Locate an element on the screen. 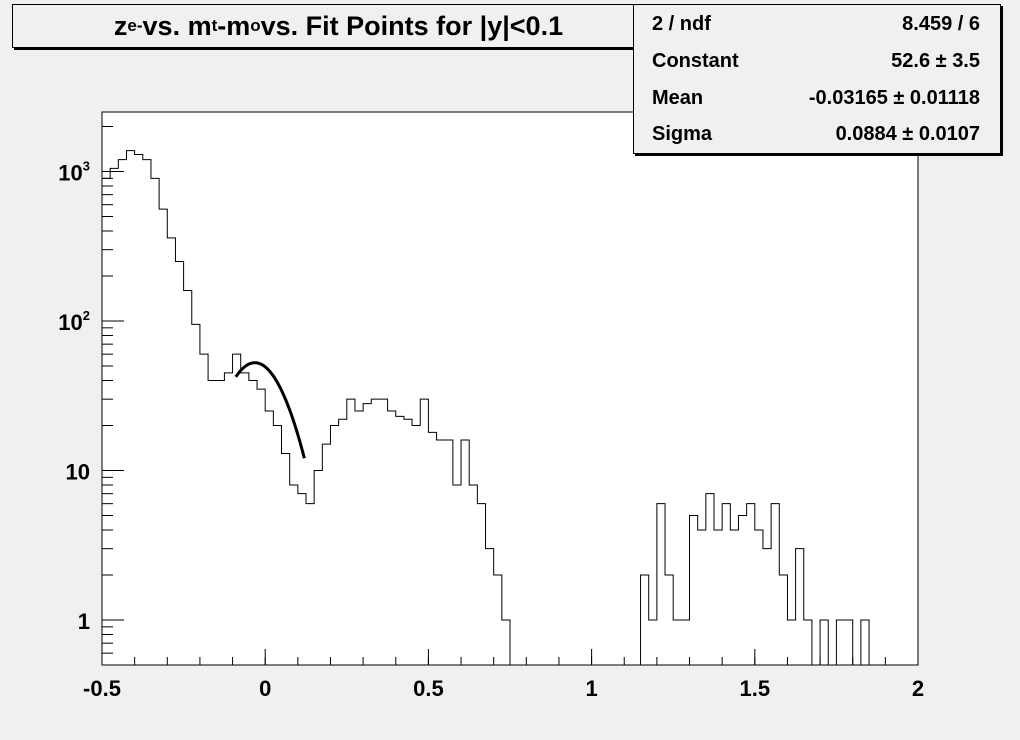  stats-value: 52.6 ± 3.5 is located at coordinates (935, 61).